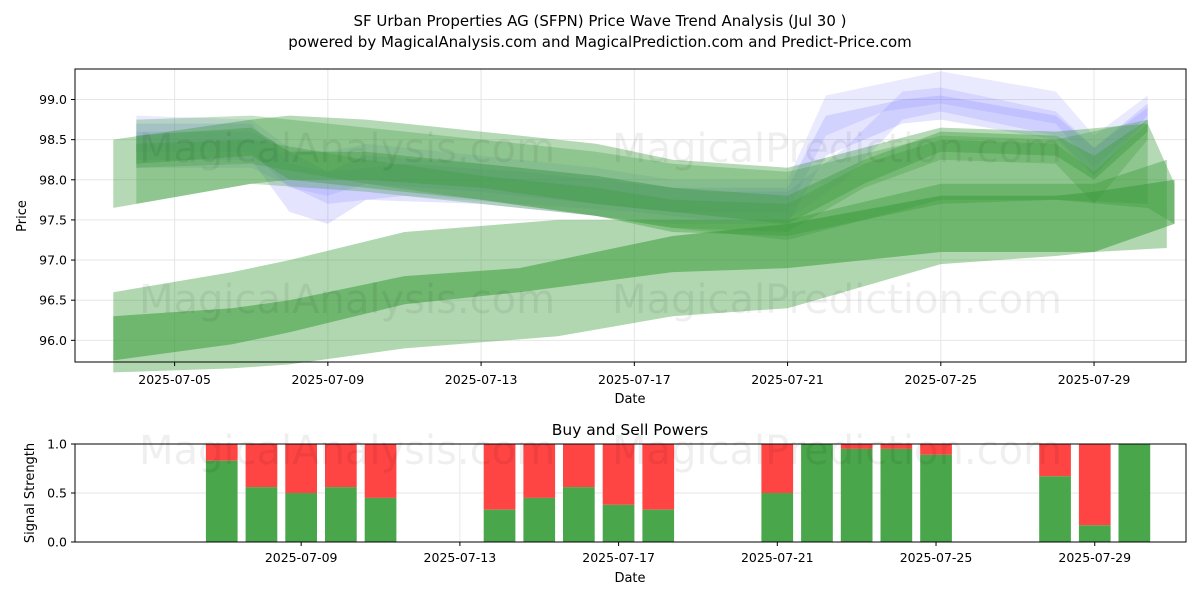 The height and width of the screenshot is (600, 1200). Describe the element at coordinates (940, 379) in the screenshot. I see `price-x-tick-label: 2025-07-25` at that location.